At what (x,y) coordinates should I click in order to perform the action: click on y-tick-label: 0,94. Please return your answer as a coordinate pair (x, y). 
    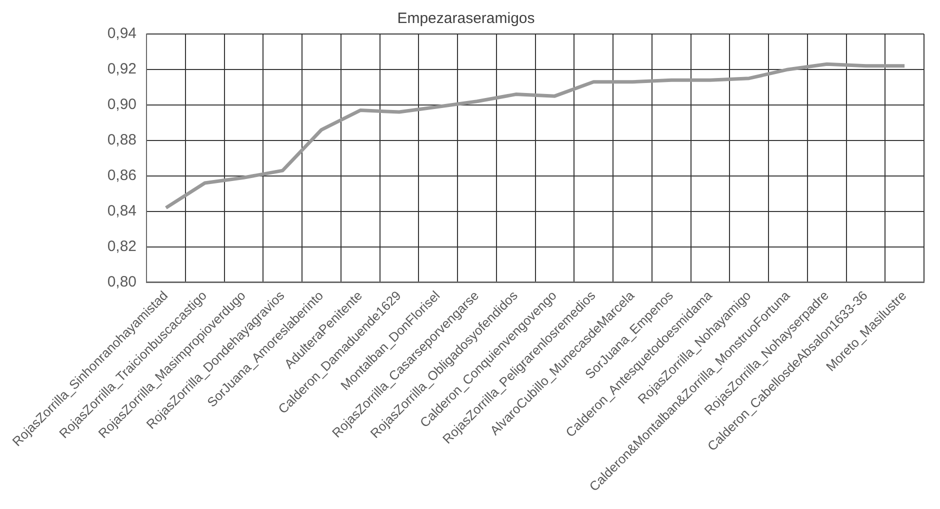
    Looking at the image, I should click on (122, 33).